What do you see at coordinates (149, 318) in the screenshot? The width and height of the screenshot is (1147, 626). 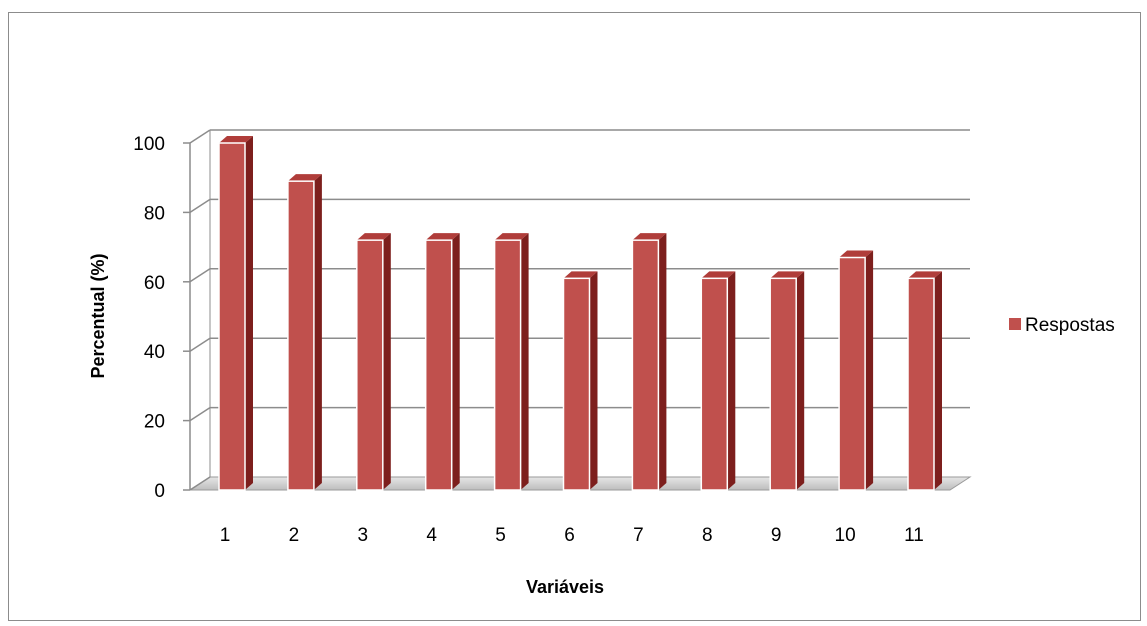 I see `y-axis-ticks: 0 20 40 60 80 100` at bounding box center [149, 318].